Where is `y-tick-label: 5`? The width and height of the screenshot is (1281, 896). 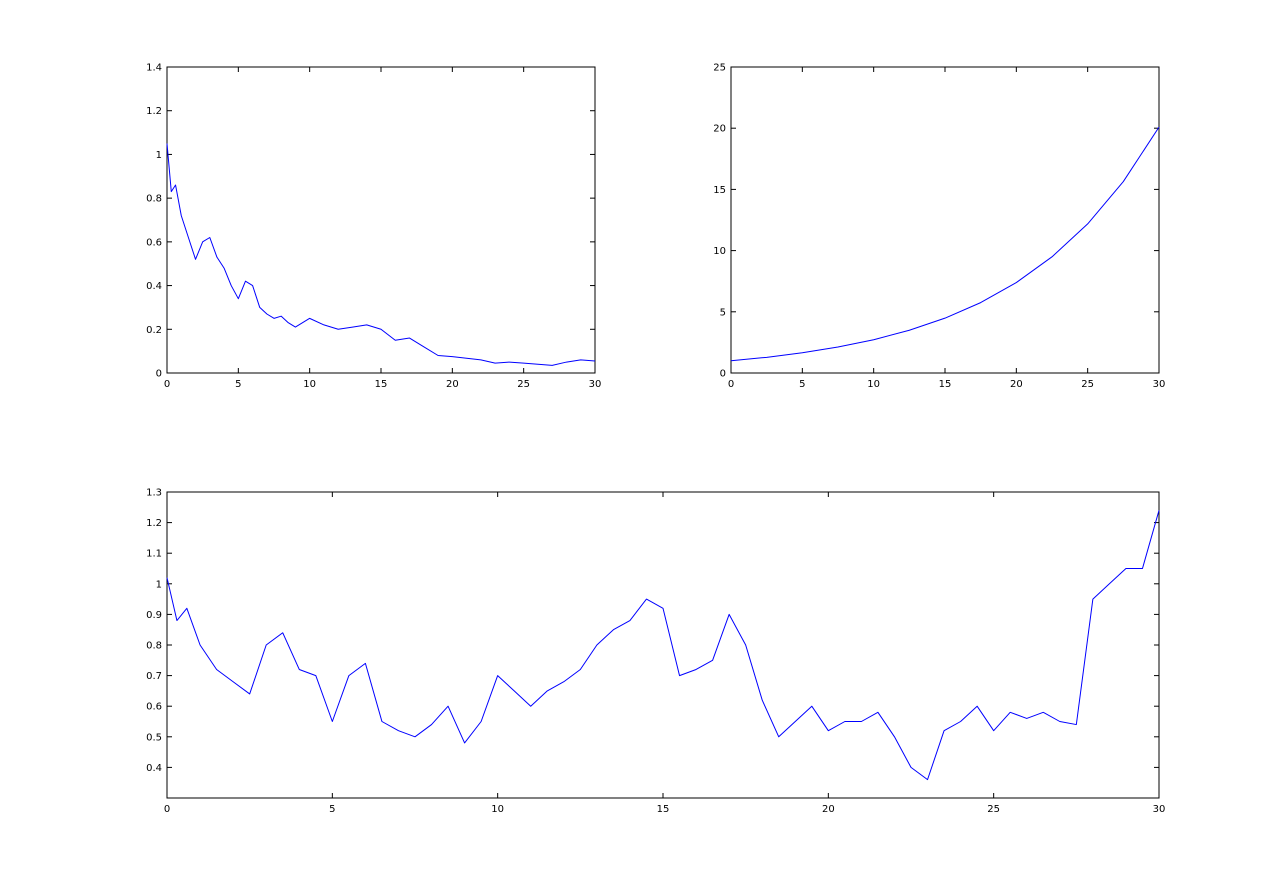
y-tick-label: 5 is located at coordinates (723, 312).